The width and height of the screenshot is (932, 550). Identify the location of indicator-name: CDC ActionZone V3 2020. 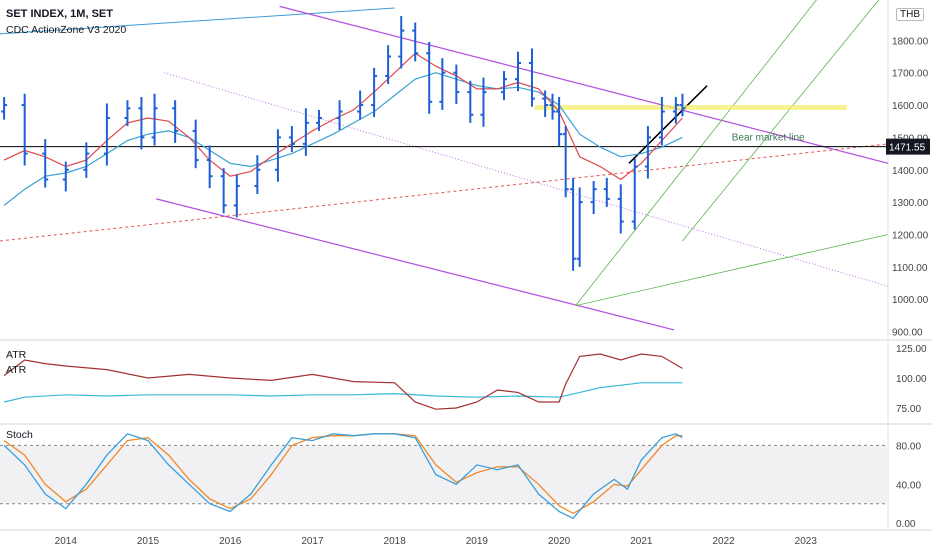
(66, 30).